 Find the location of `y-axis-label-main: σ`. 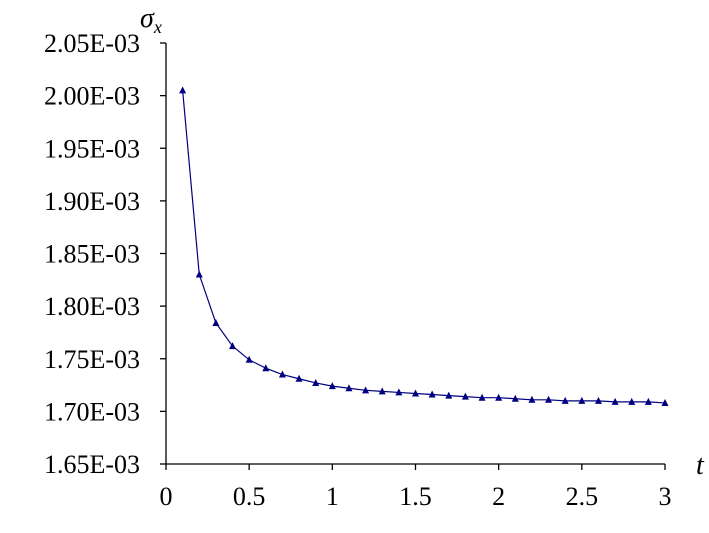

y-axis-label-main: σ is located at coordinates (147, 18).